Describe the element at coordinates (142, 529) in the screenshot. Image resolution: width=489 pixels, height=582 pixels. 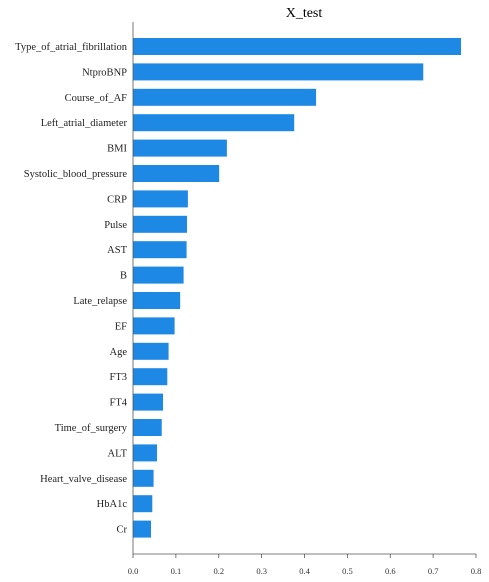
I see `bar-cr` at that location.